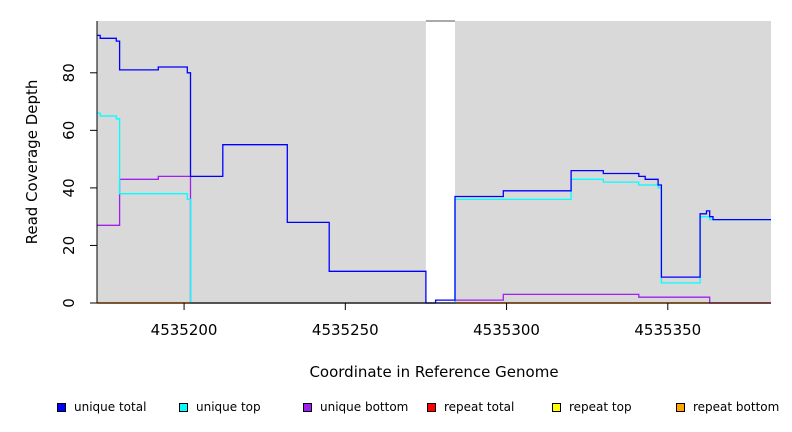  Describe the element at coordinates (69, 187) in the screenshot. I see `y-tick-label: 40` at that location.